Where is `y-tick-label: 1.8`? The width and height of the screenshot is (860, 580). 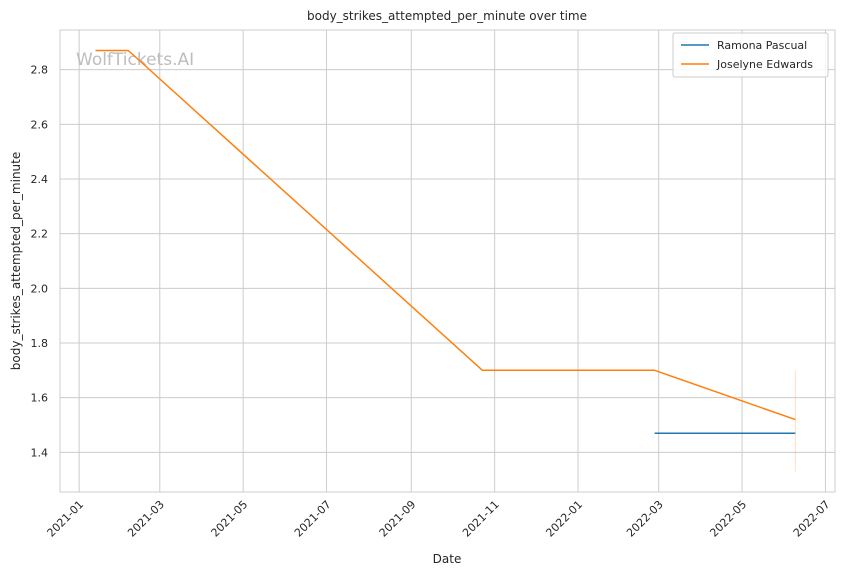 y-tick-label: 1.8 is located at coordinates (40, 343).